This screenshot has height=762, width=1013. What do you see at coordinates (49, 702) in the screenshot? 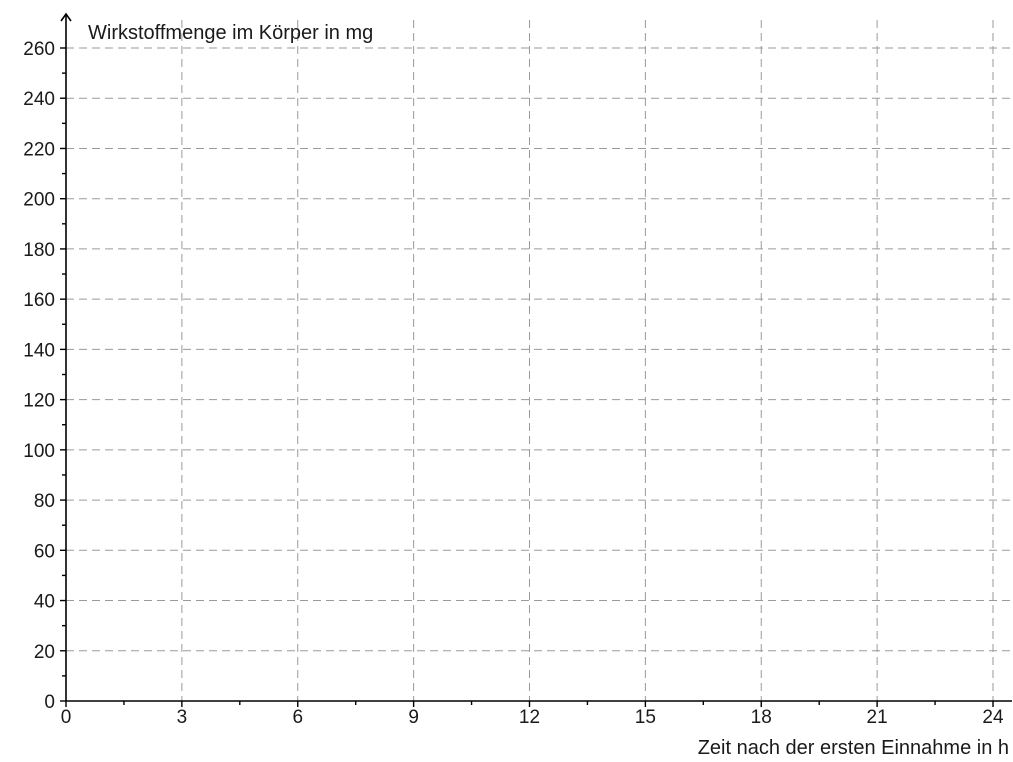
I see `y-tick-label: 0` at bounding box center [49, 702].